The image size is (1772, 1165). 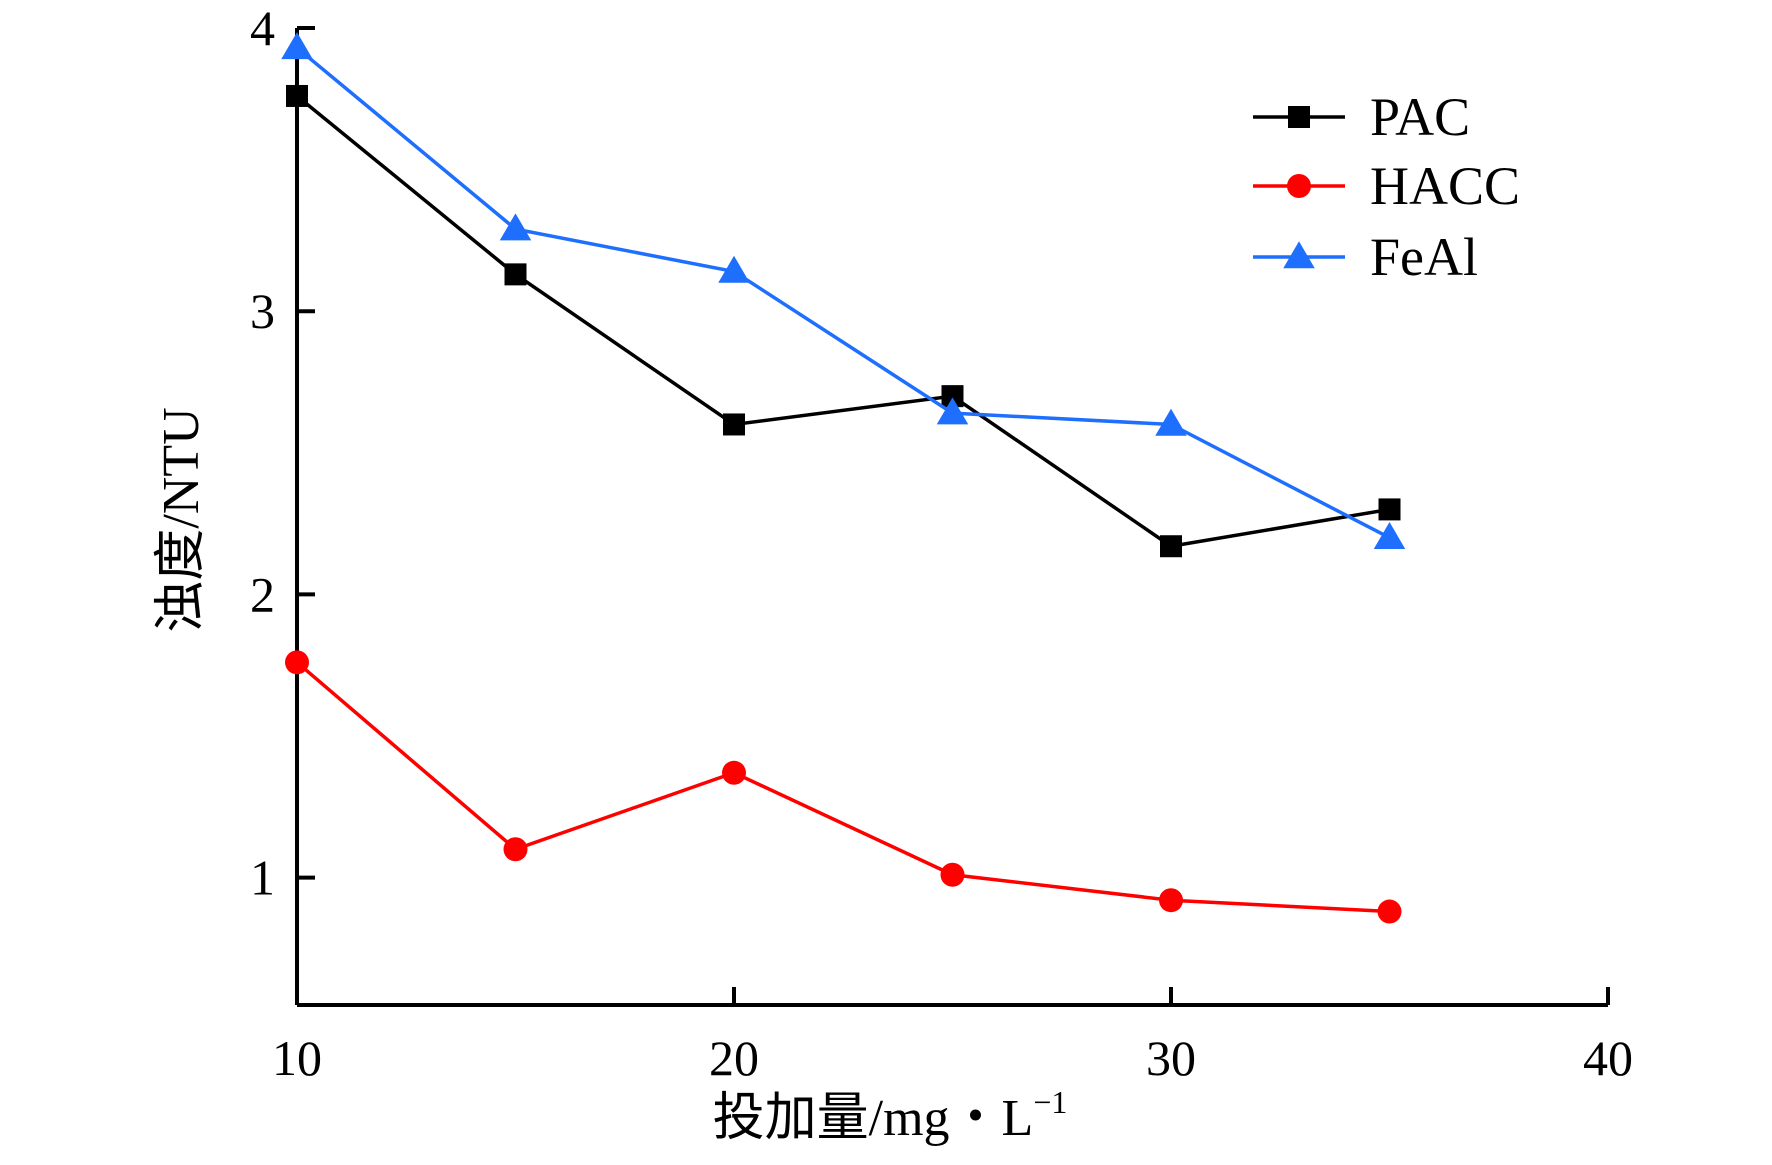 I want to click on y-tick-label: 2, so click(x=262, y=594).